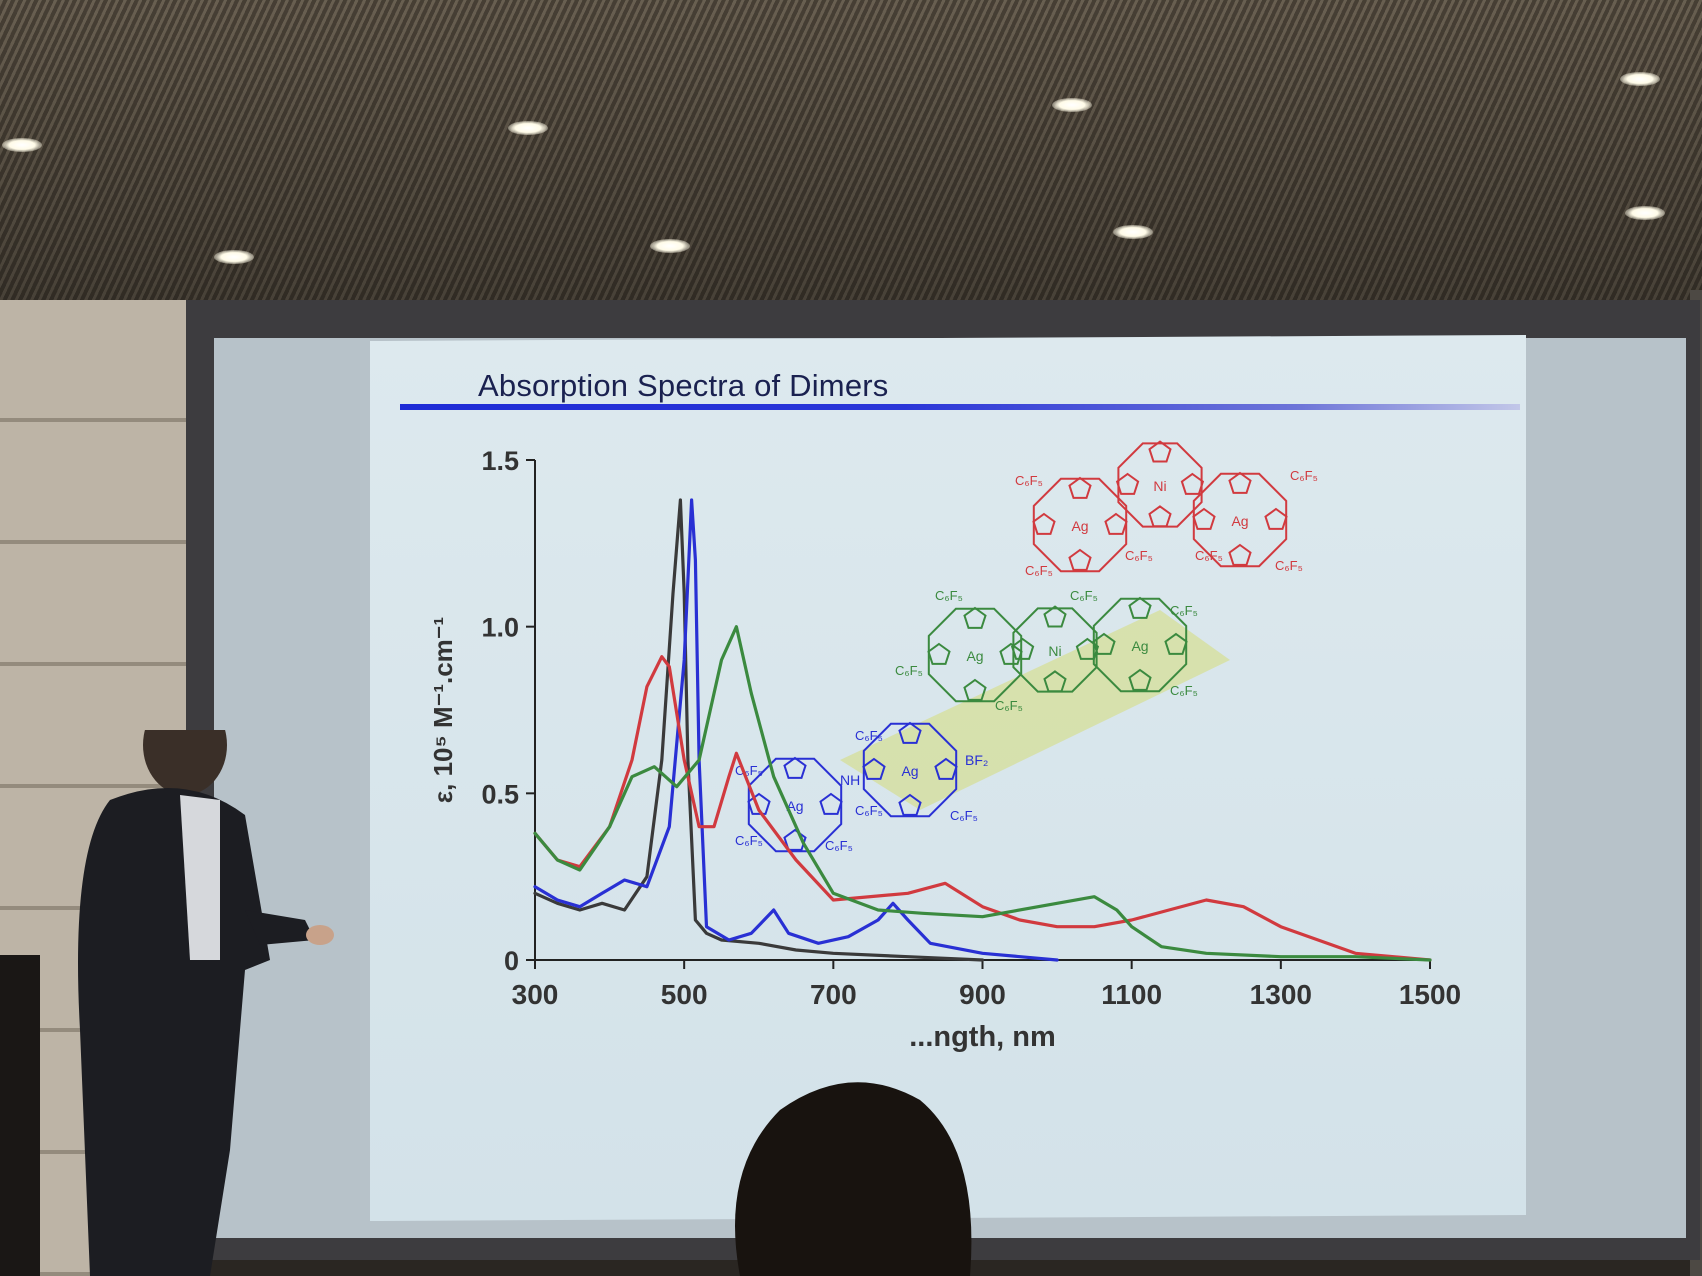 The width and height of the screenshot is (1702, 1276). I want to click on slide-title: Absorption Spectra of Dimers, so click(683, 385).